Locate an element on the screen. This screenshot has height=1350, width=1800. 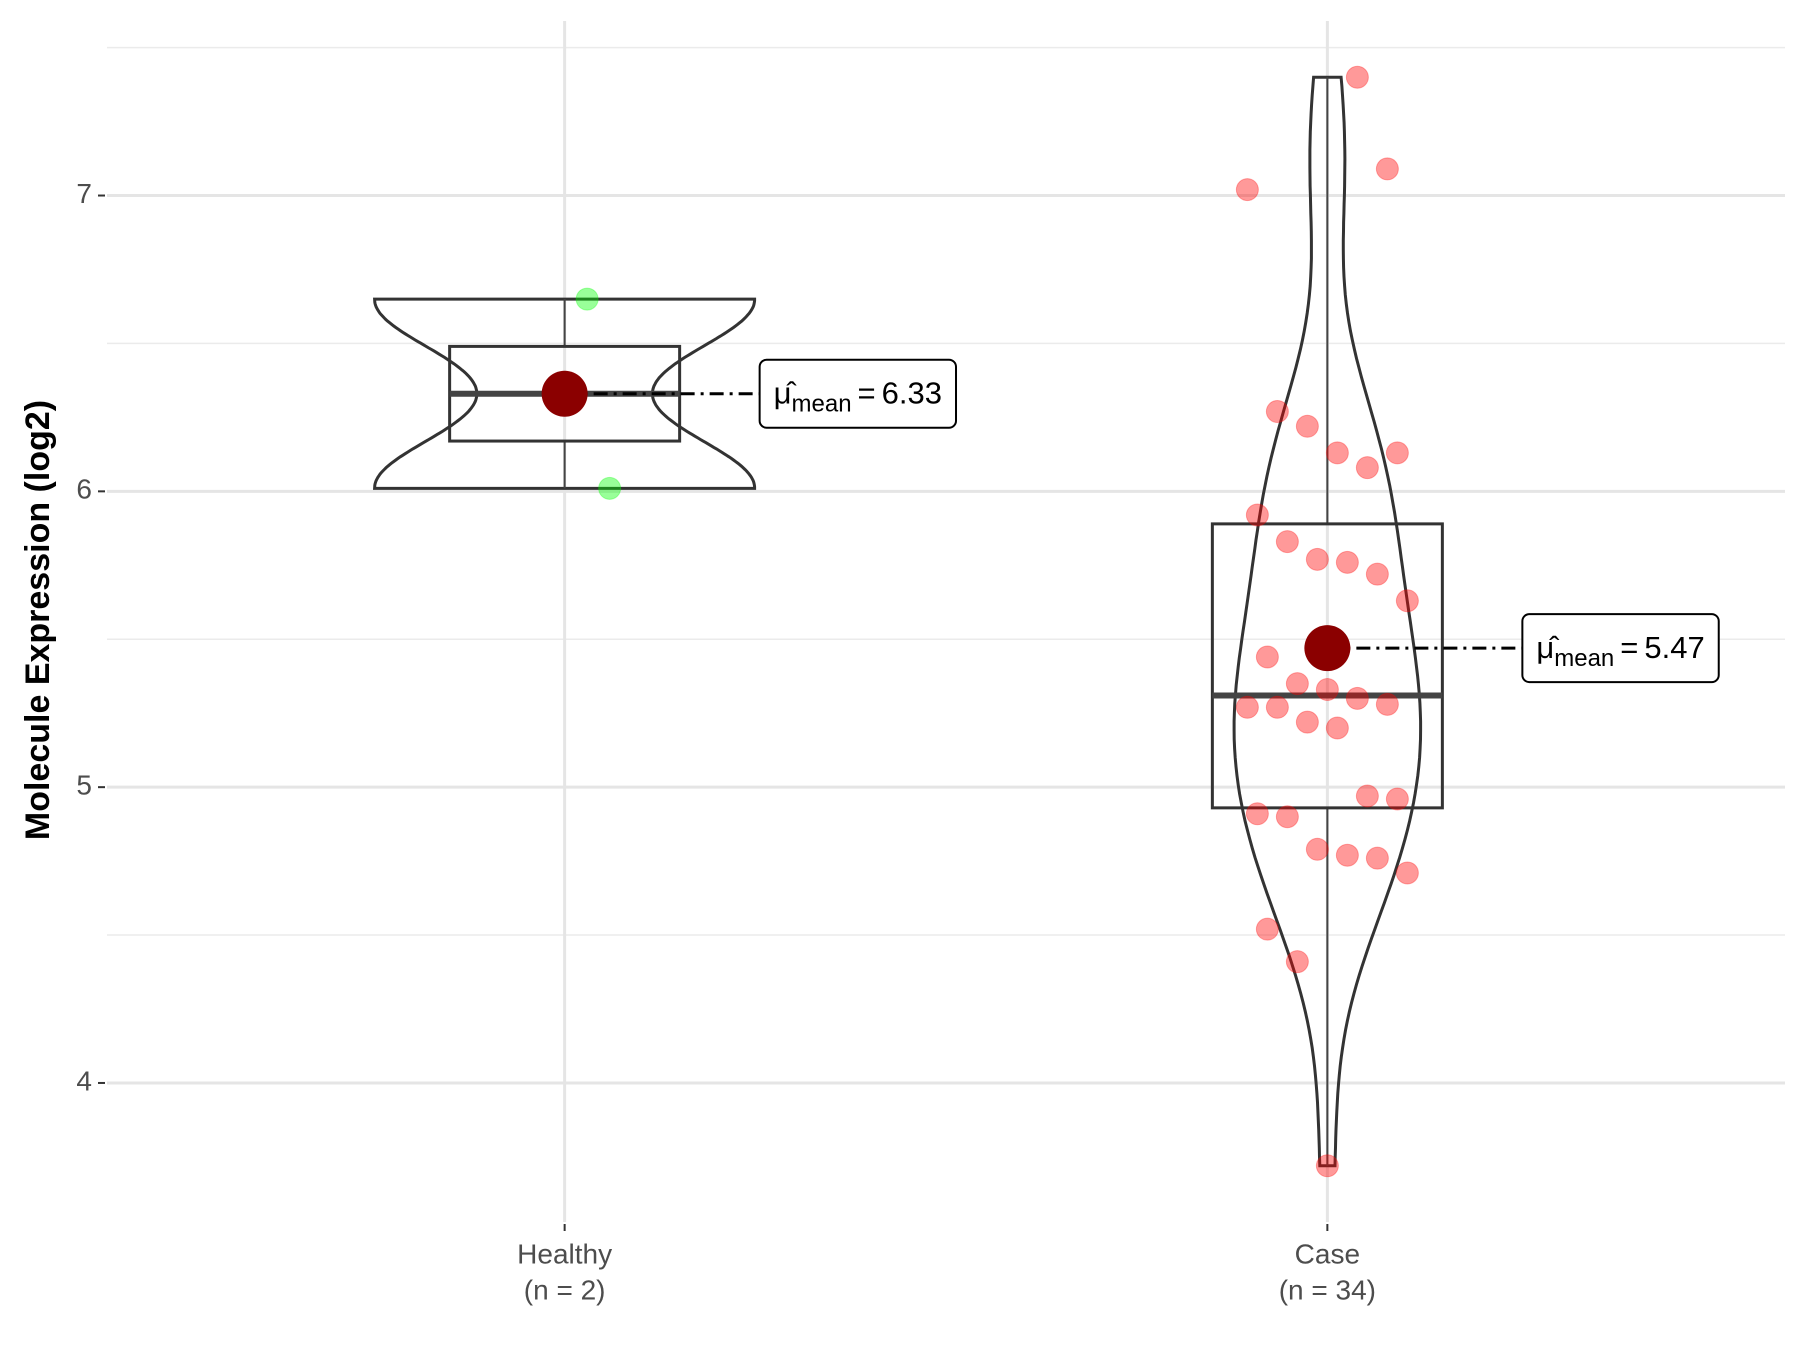
y-tick-label: 4 is located at coordinates (84, 1080).